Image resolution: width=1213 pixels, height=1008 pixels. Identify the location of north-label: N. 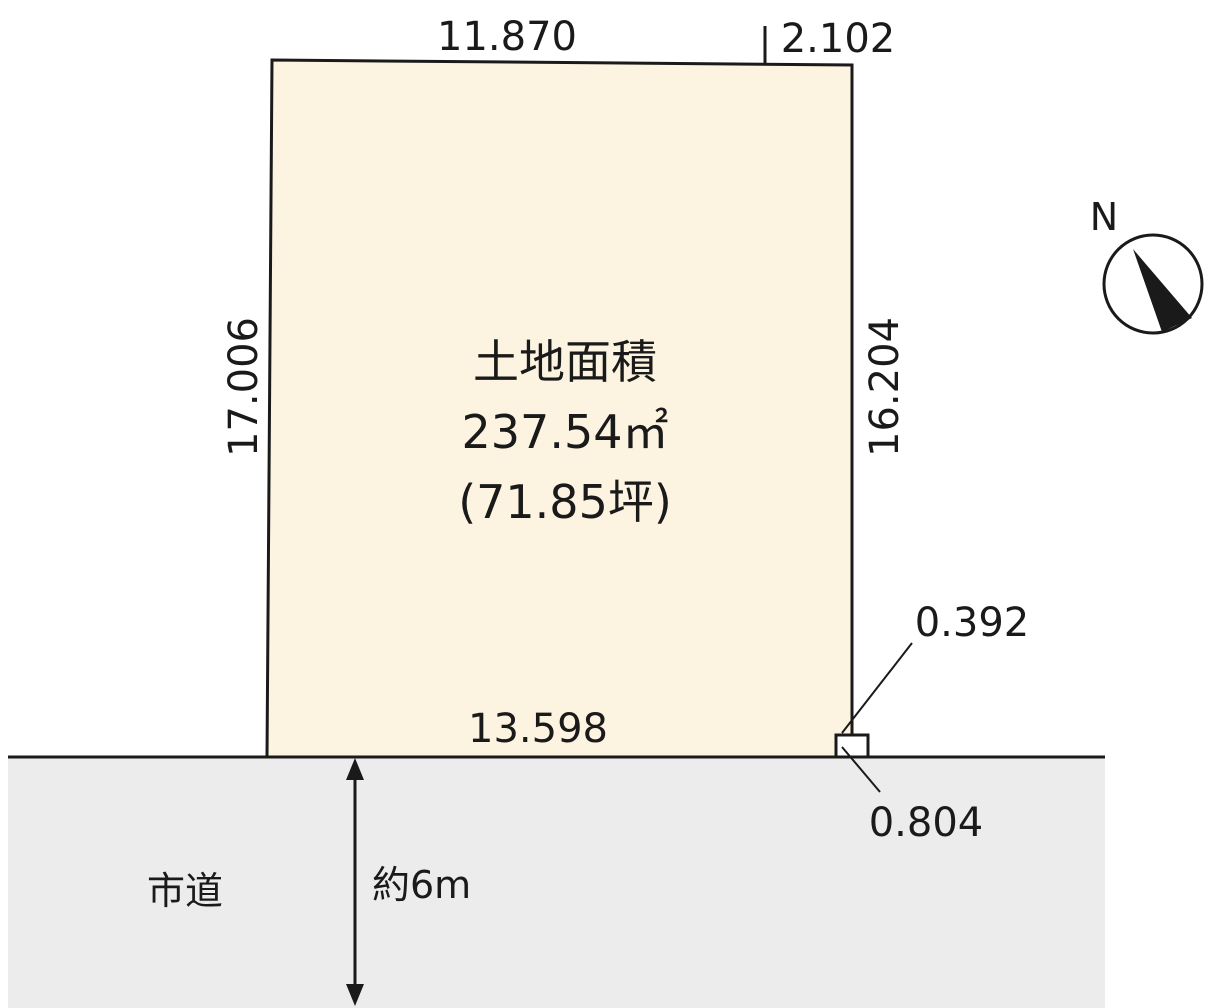
(1104, 217).